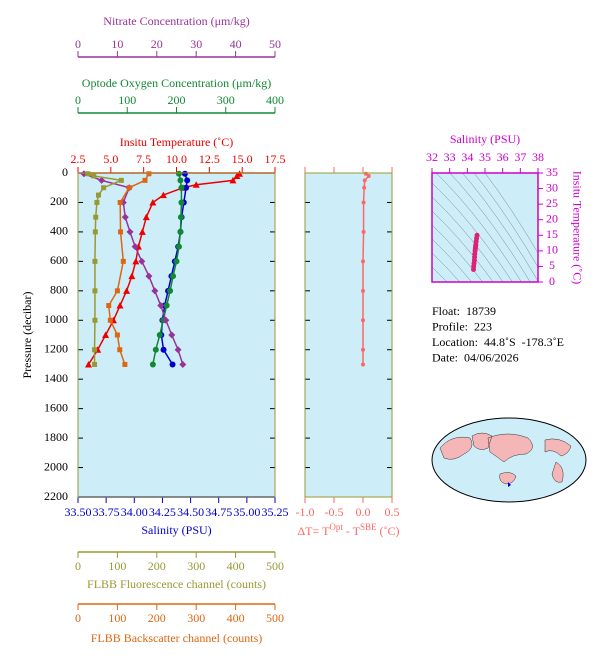 The height and width of the screenshot is (663, 609). I want to click on x-tick-label: 36, so click(503, 157).